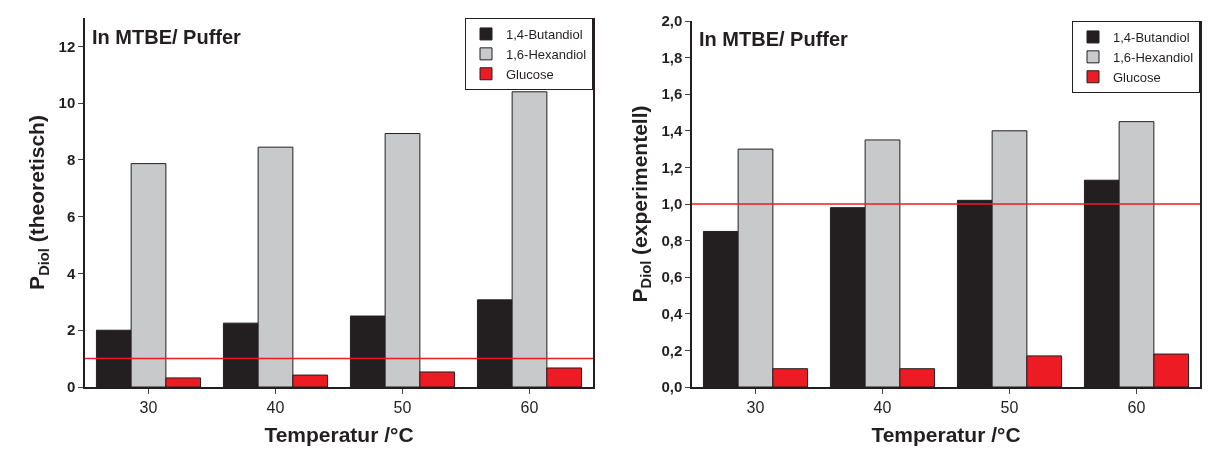 The image size is (1214, 457). Describe the element at coordinates (672, 387) in the screenshot. I see `y-tick-label: 0,0` at that location.